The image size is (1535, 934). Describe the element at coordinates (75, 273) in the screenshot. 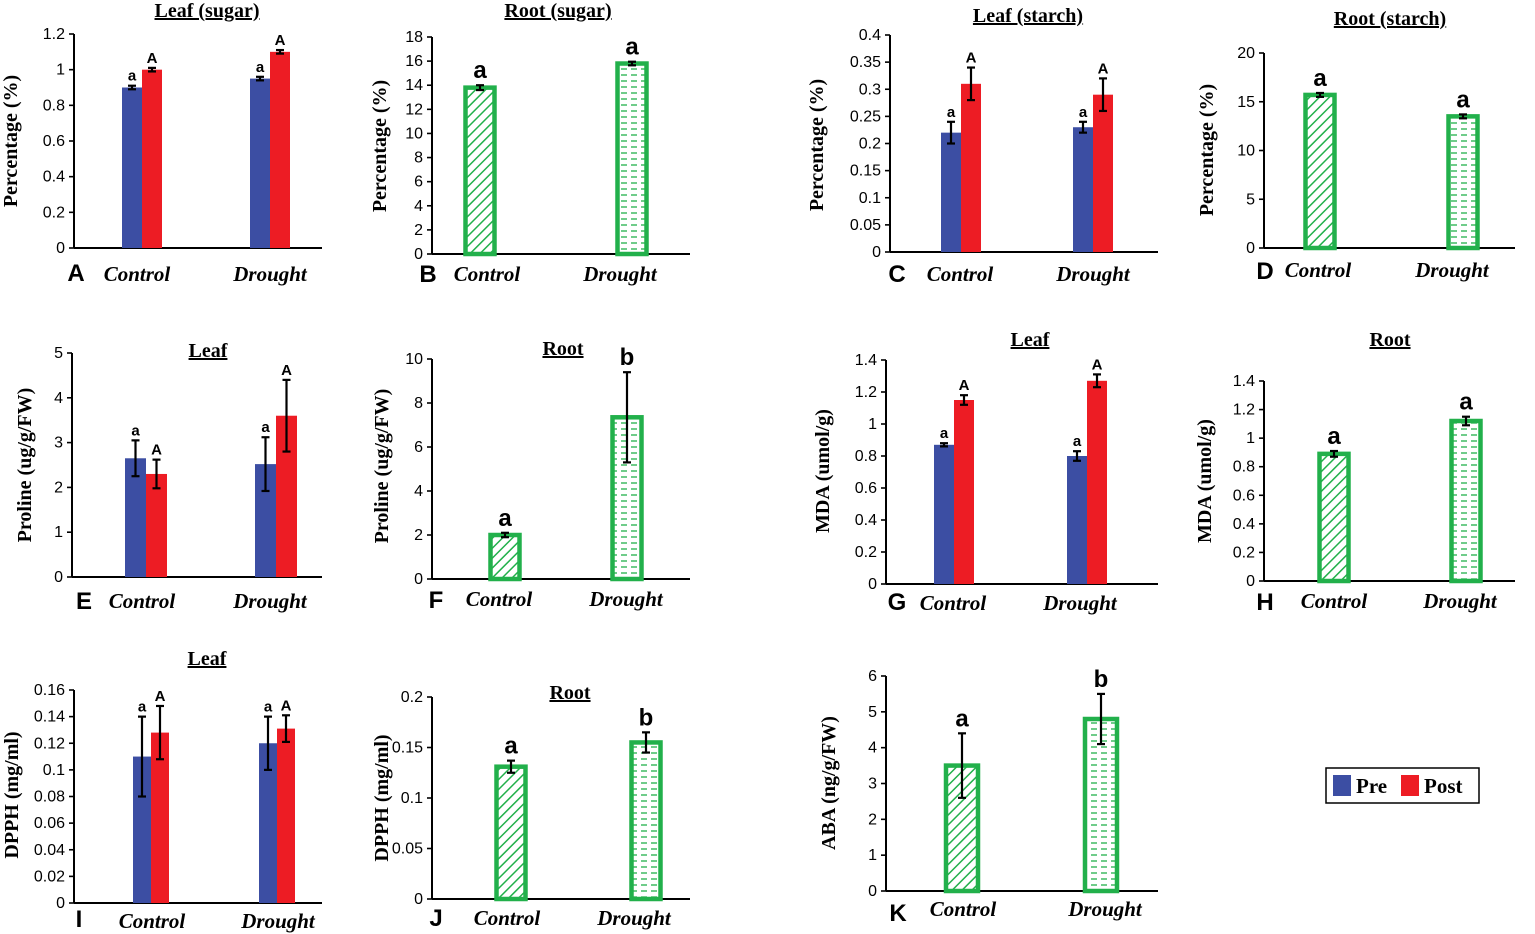

I see `panel-letter: A` at that location.